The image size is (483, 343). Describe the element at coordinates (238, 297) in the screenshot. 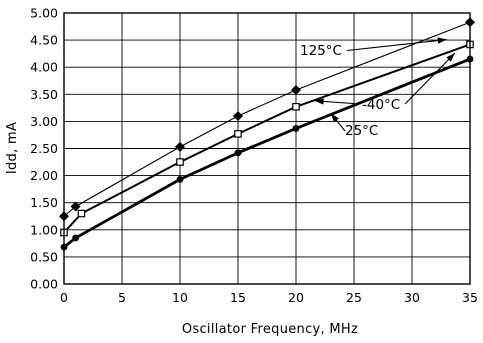

I see `x-tick-label: 15` at that location.